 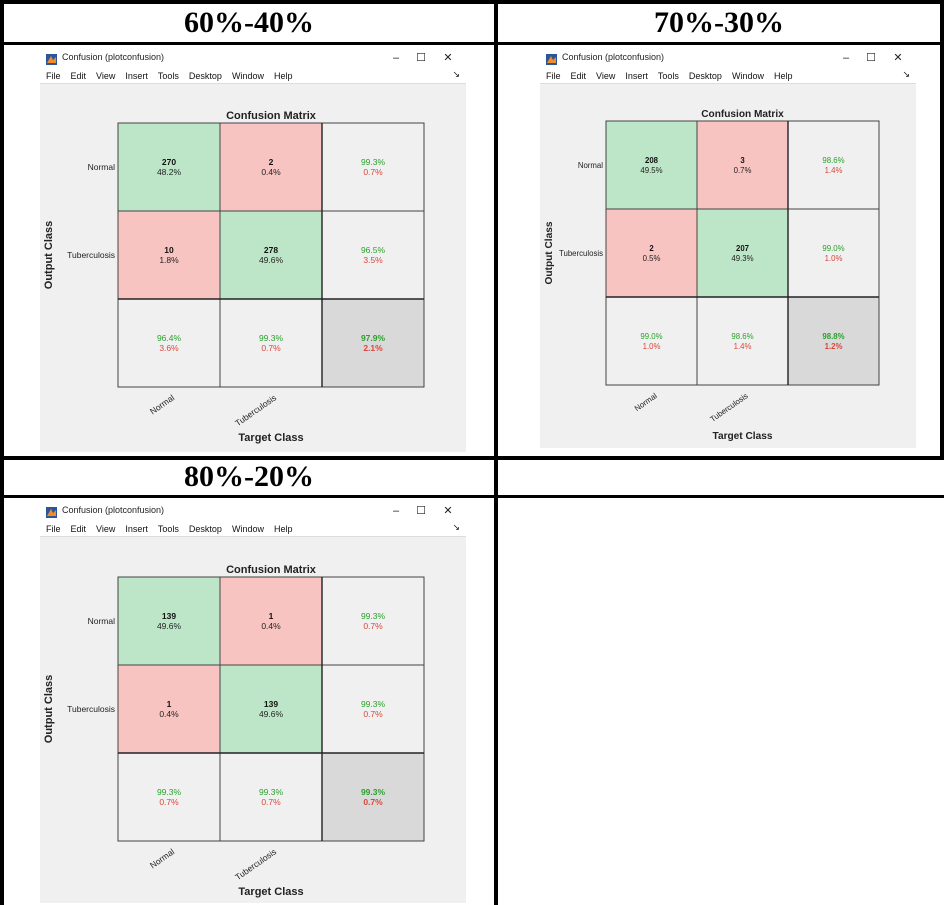 What do you see at coordinates (271, 704) in the screenshot?
I see `cell-count: 139` at bounding box center [271, 704].